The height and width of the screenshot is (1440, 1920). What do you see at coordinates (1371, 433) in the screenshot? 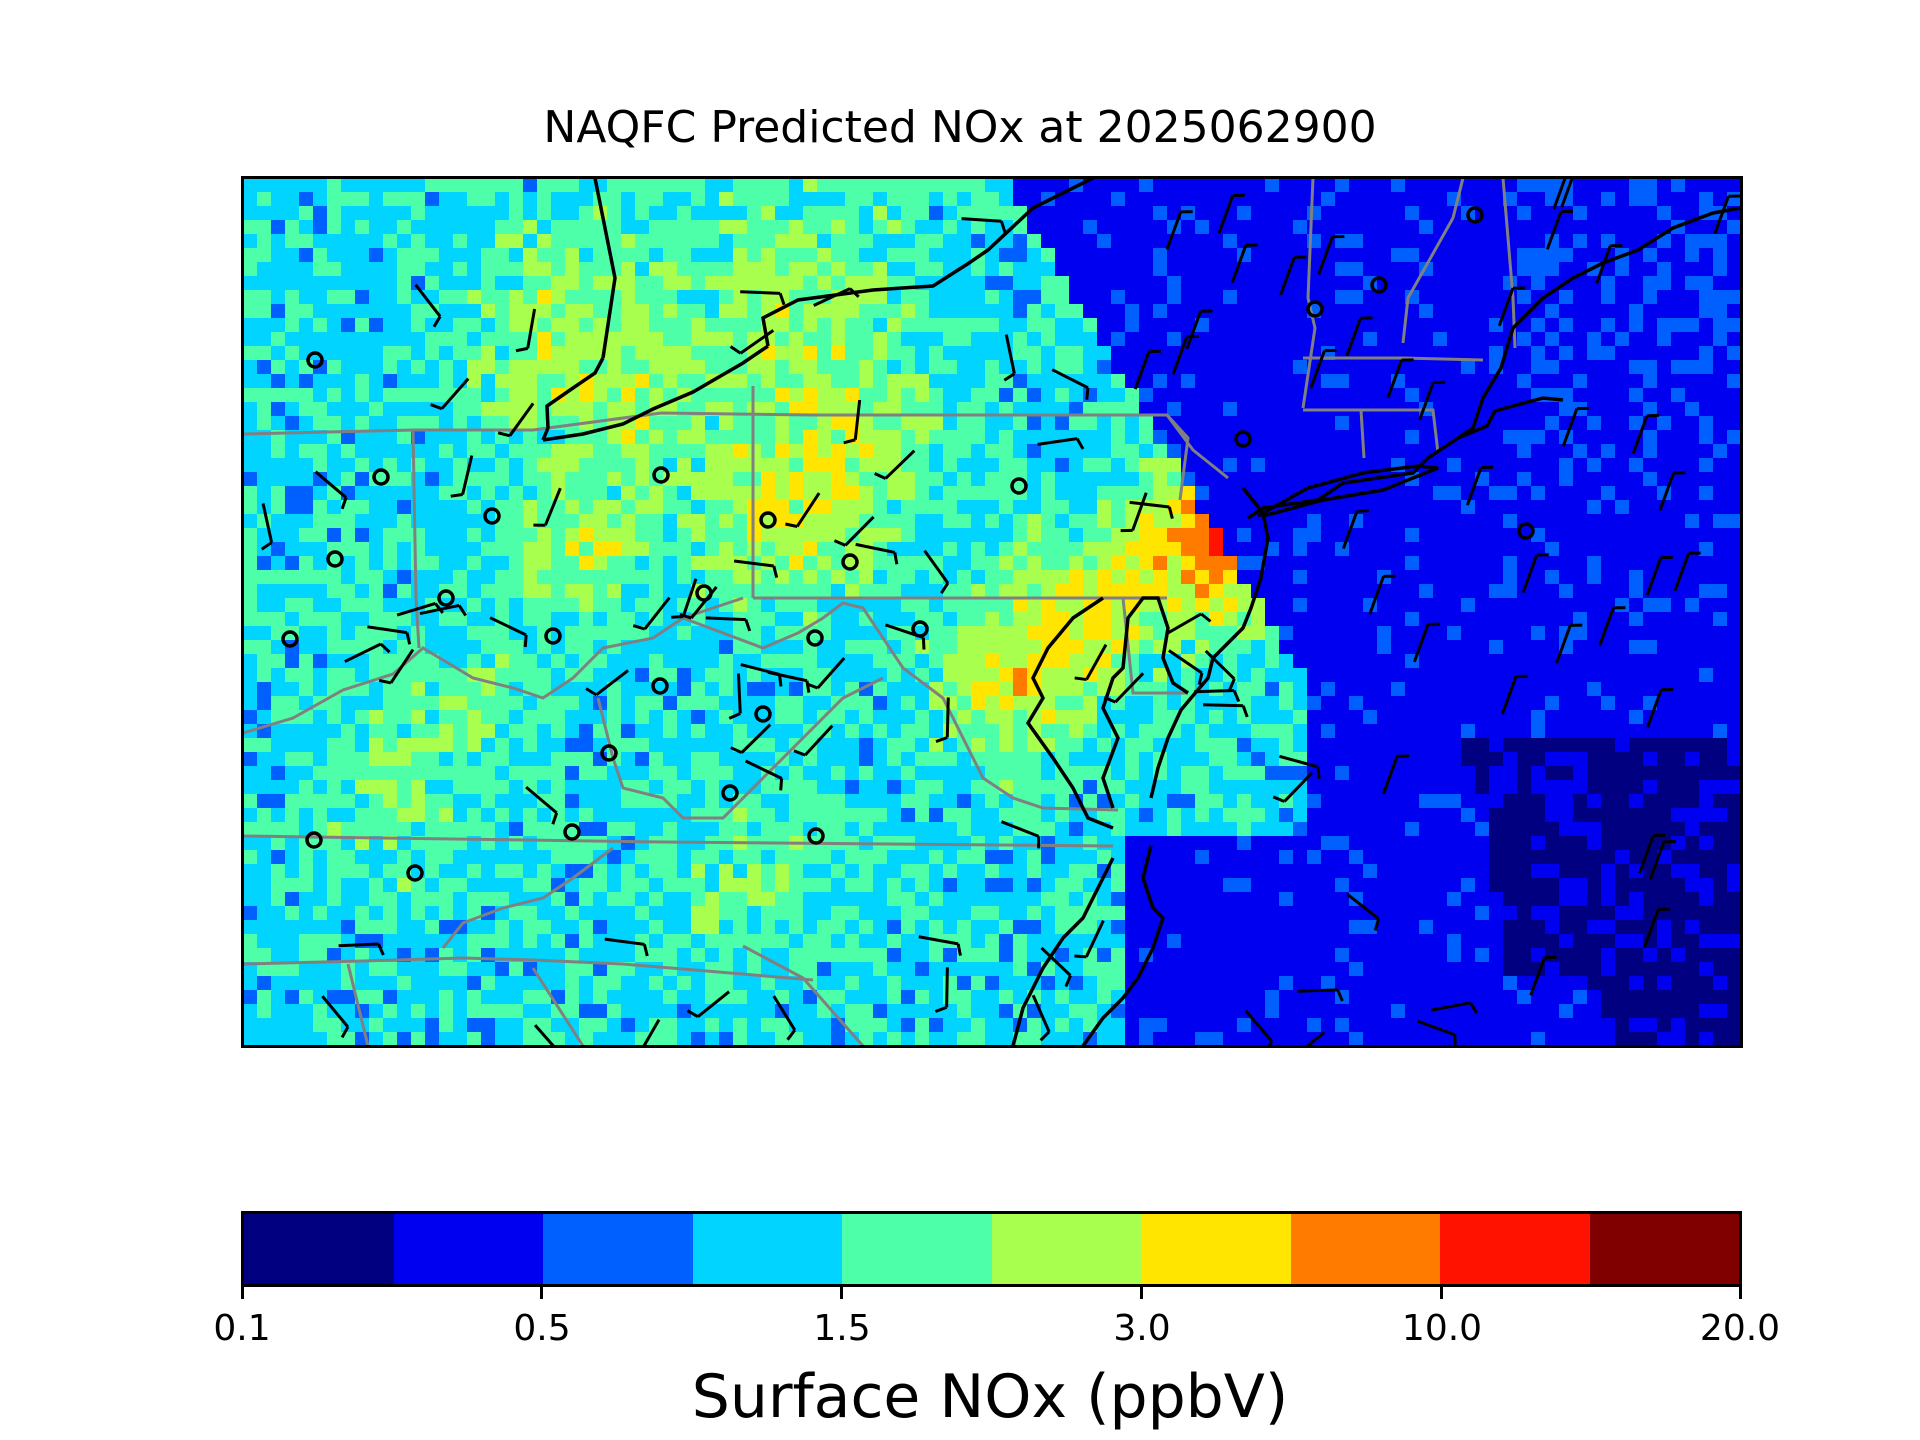
I see `state-border-ct-ri` at bounding box center [1371, 433].